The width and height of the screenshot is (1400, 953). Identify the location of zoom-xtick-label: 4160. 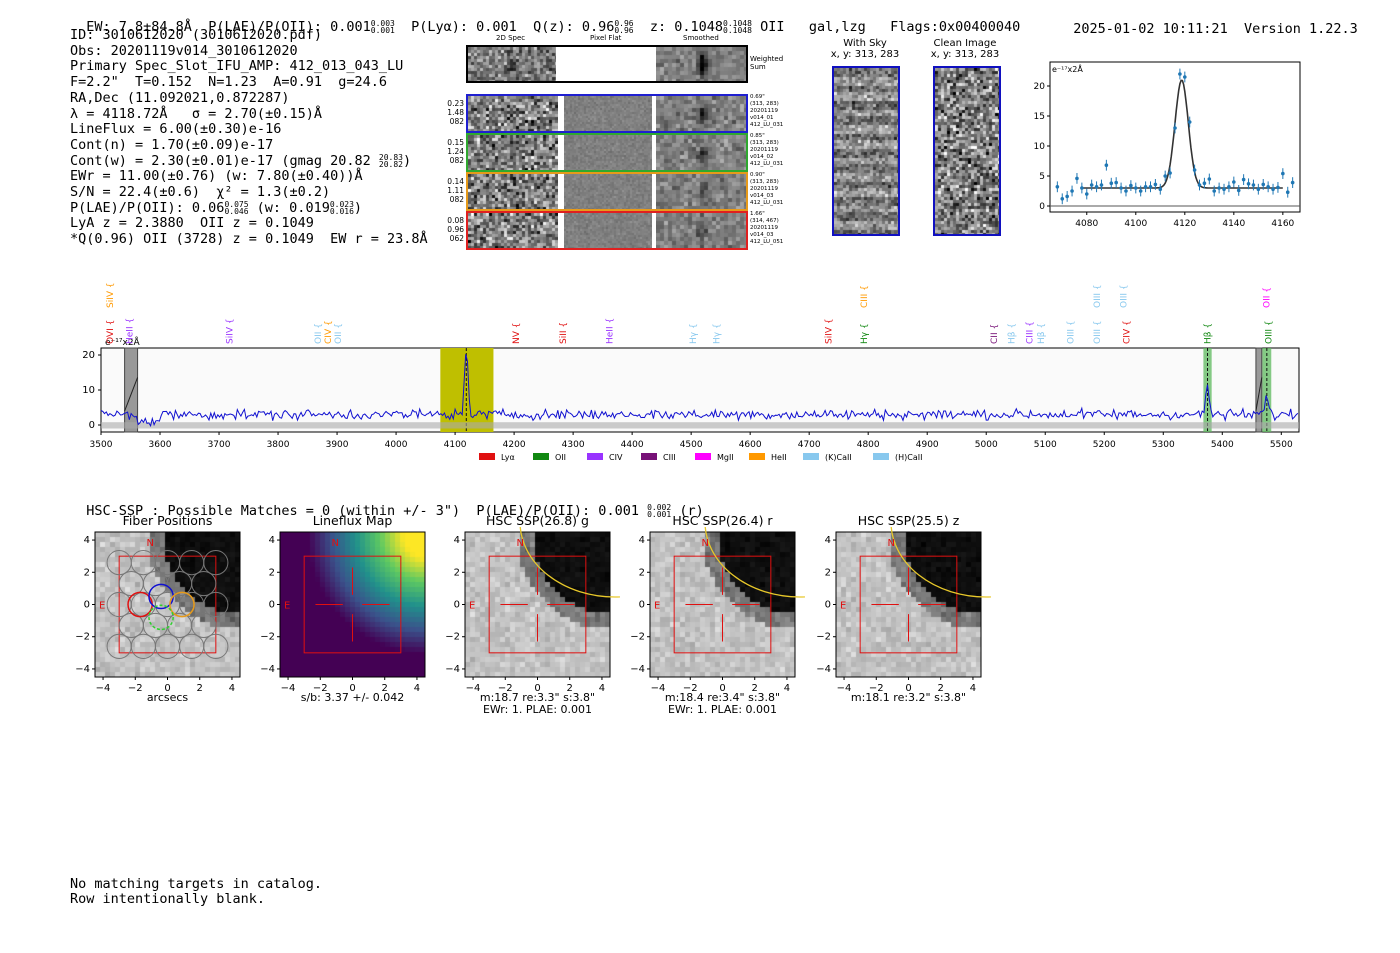
(1282, 224).